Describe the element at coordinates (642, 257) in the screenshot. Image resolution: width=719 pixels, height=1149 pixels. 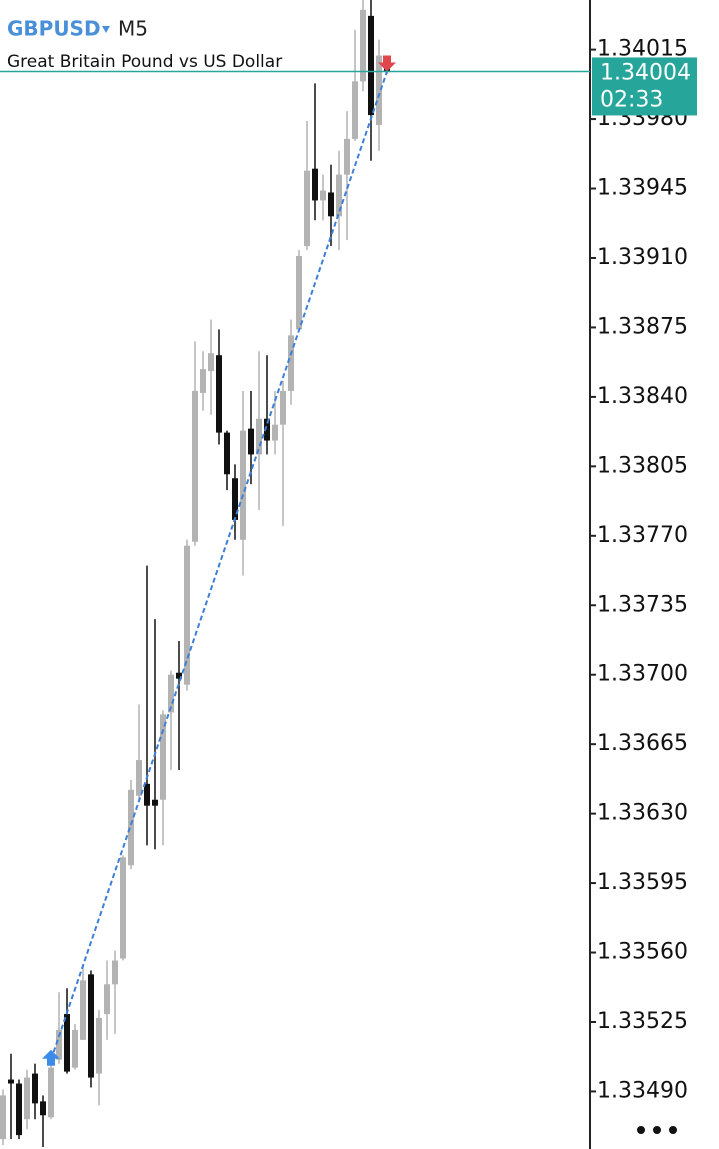
I see `y-tick-label: 1.33910` at that location.